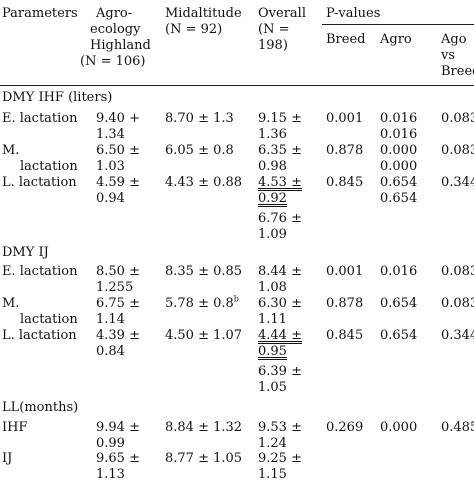  What do you see at coordinates (346, 39) in the screenshot?
I see `header-breed: Breed` at bounding box center [346, 39].